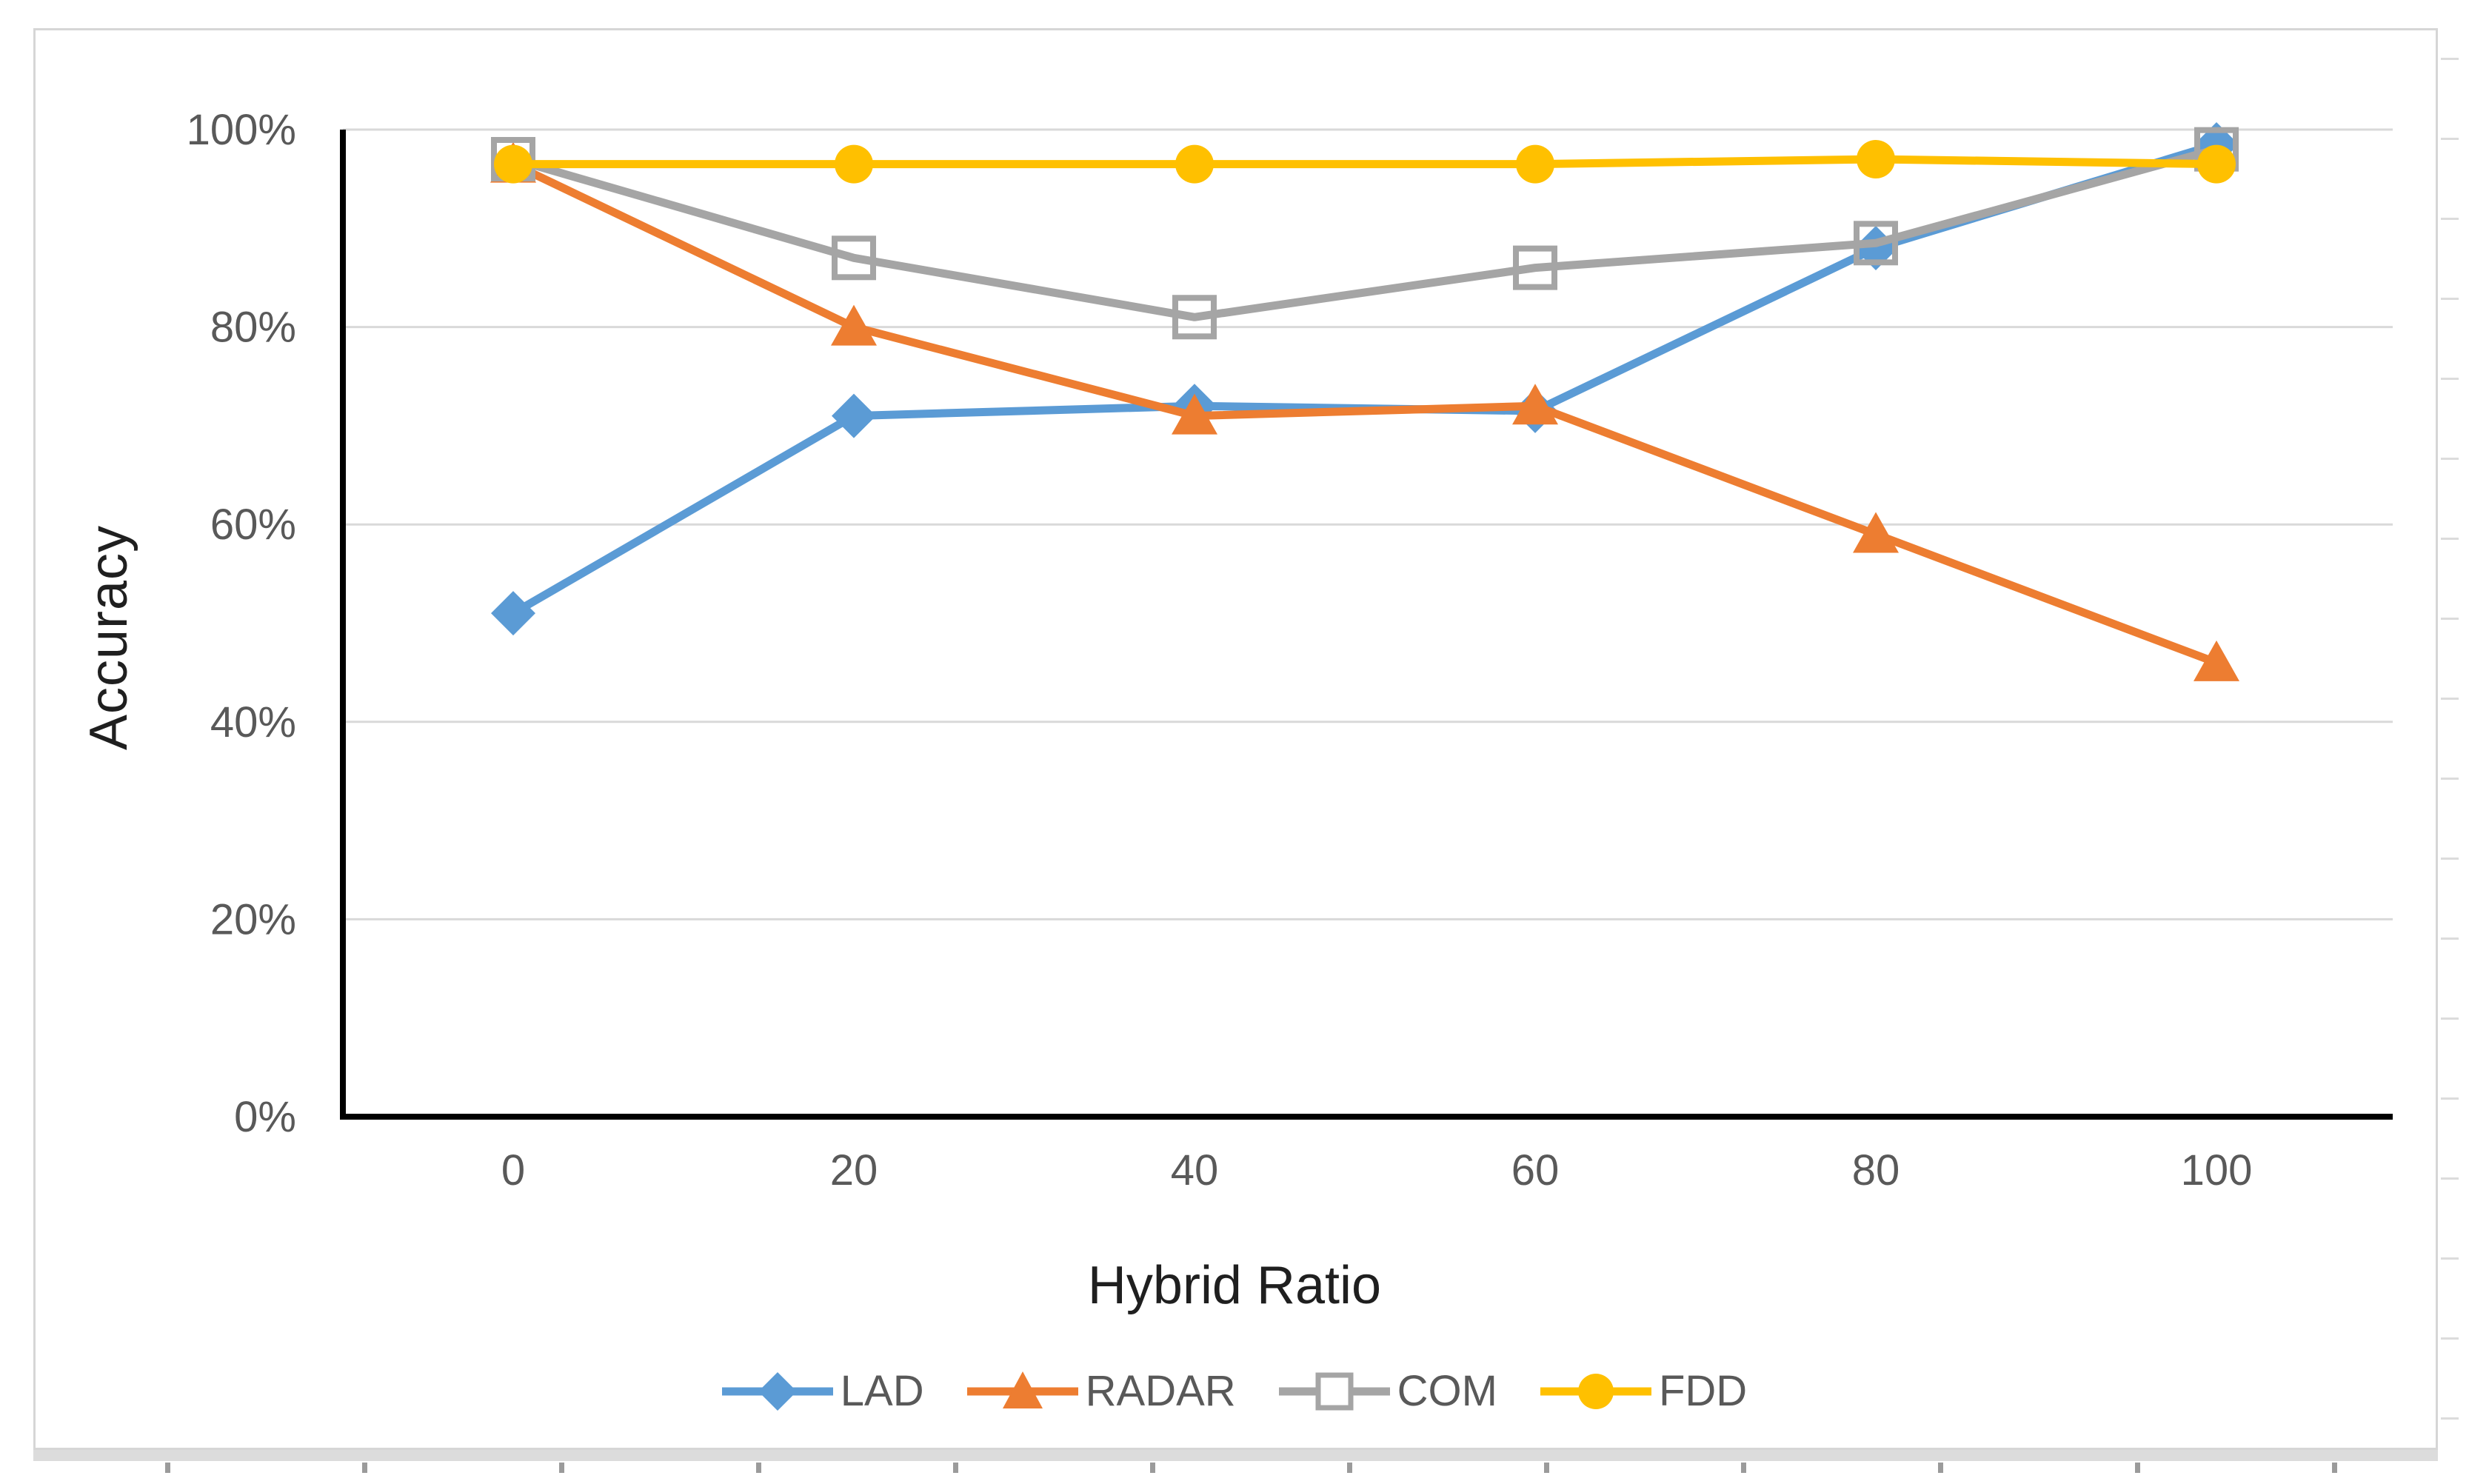 The width and height of the screenshot is (2469, 1484). What do you see at coordinates (253, 919) in the screenshot?
I see `y-tick-label-20: 20%` at bounding box center [253, 919].